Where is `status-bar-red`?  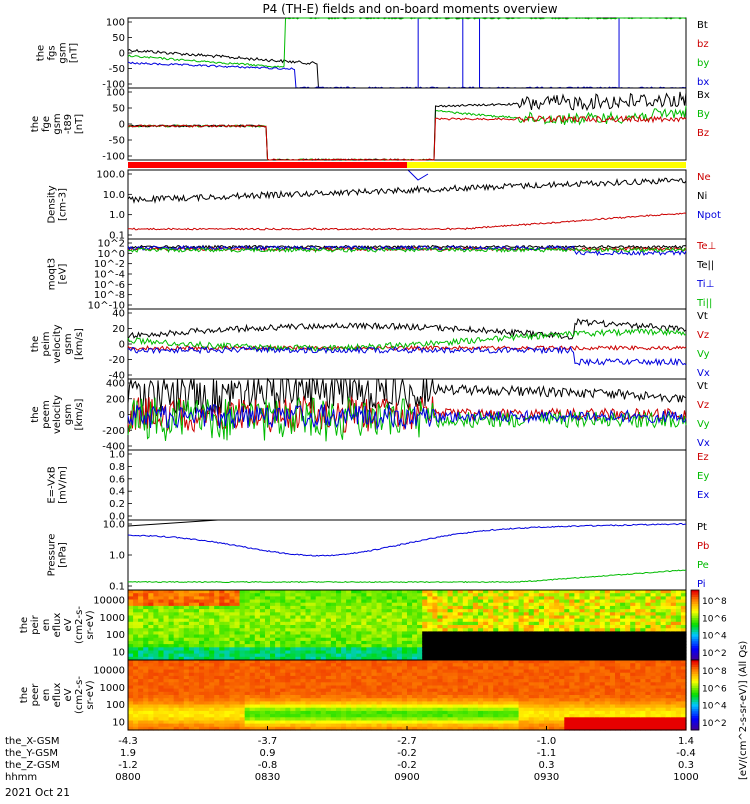 status-bar-red is located at coordinates (267, 165).